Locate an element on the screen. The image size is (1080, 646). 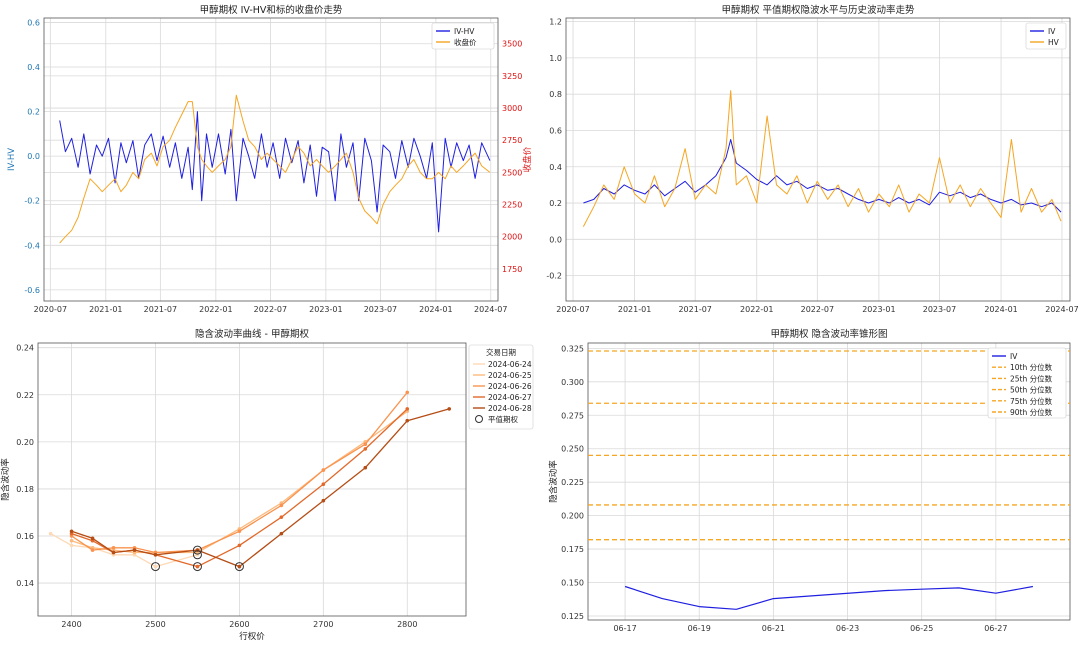
x-tick-label: 2500 is located at coordinates (155, 624).